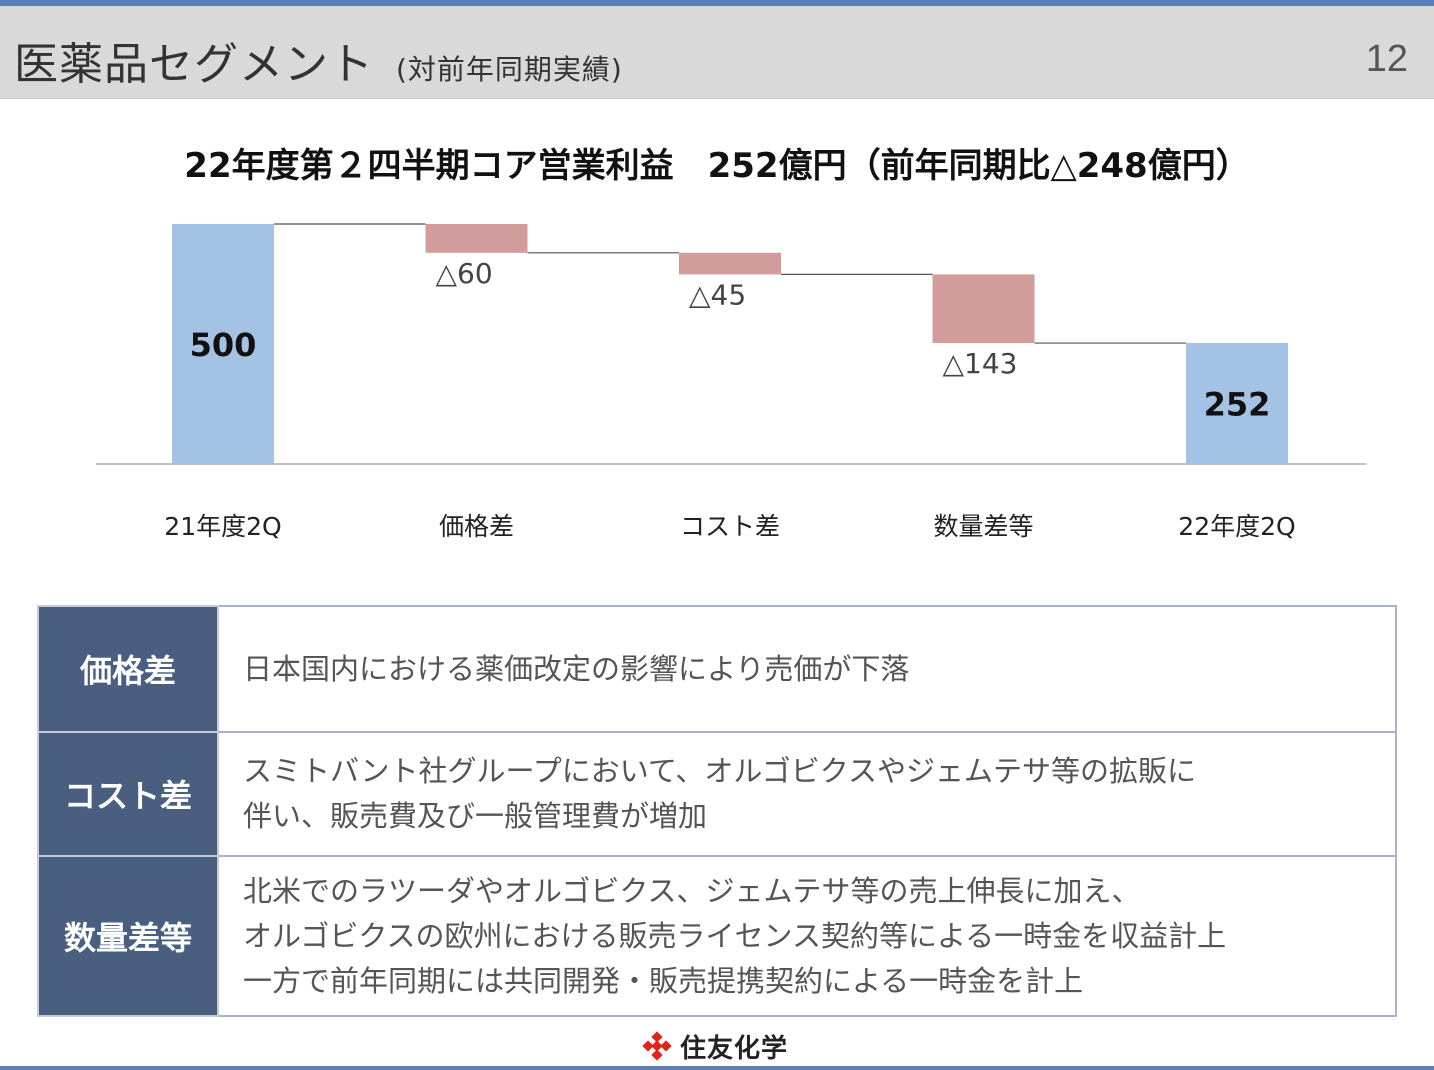 Image resolution: width=1434 pixels, height=1070 pixels. What do you see at coordinates (734, 1048) in the screenshot?
I see `company-name: 住友化学` at bounding box center [734, 1048].